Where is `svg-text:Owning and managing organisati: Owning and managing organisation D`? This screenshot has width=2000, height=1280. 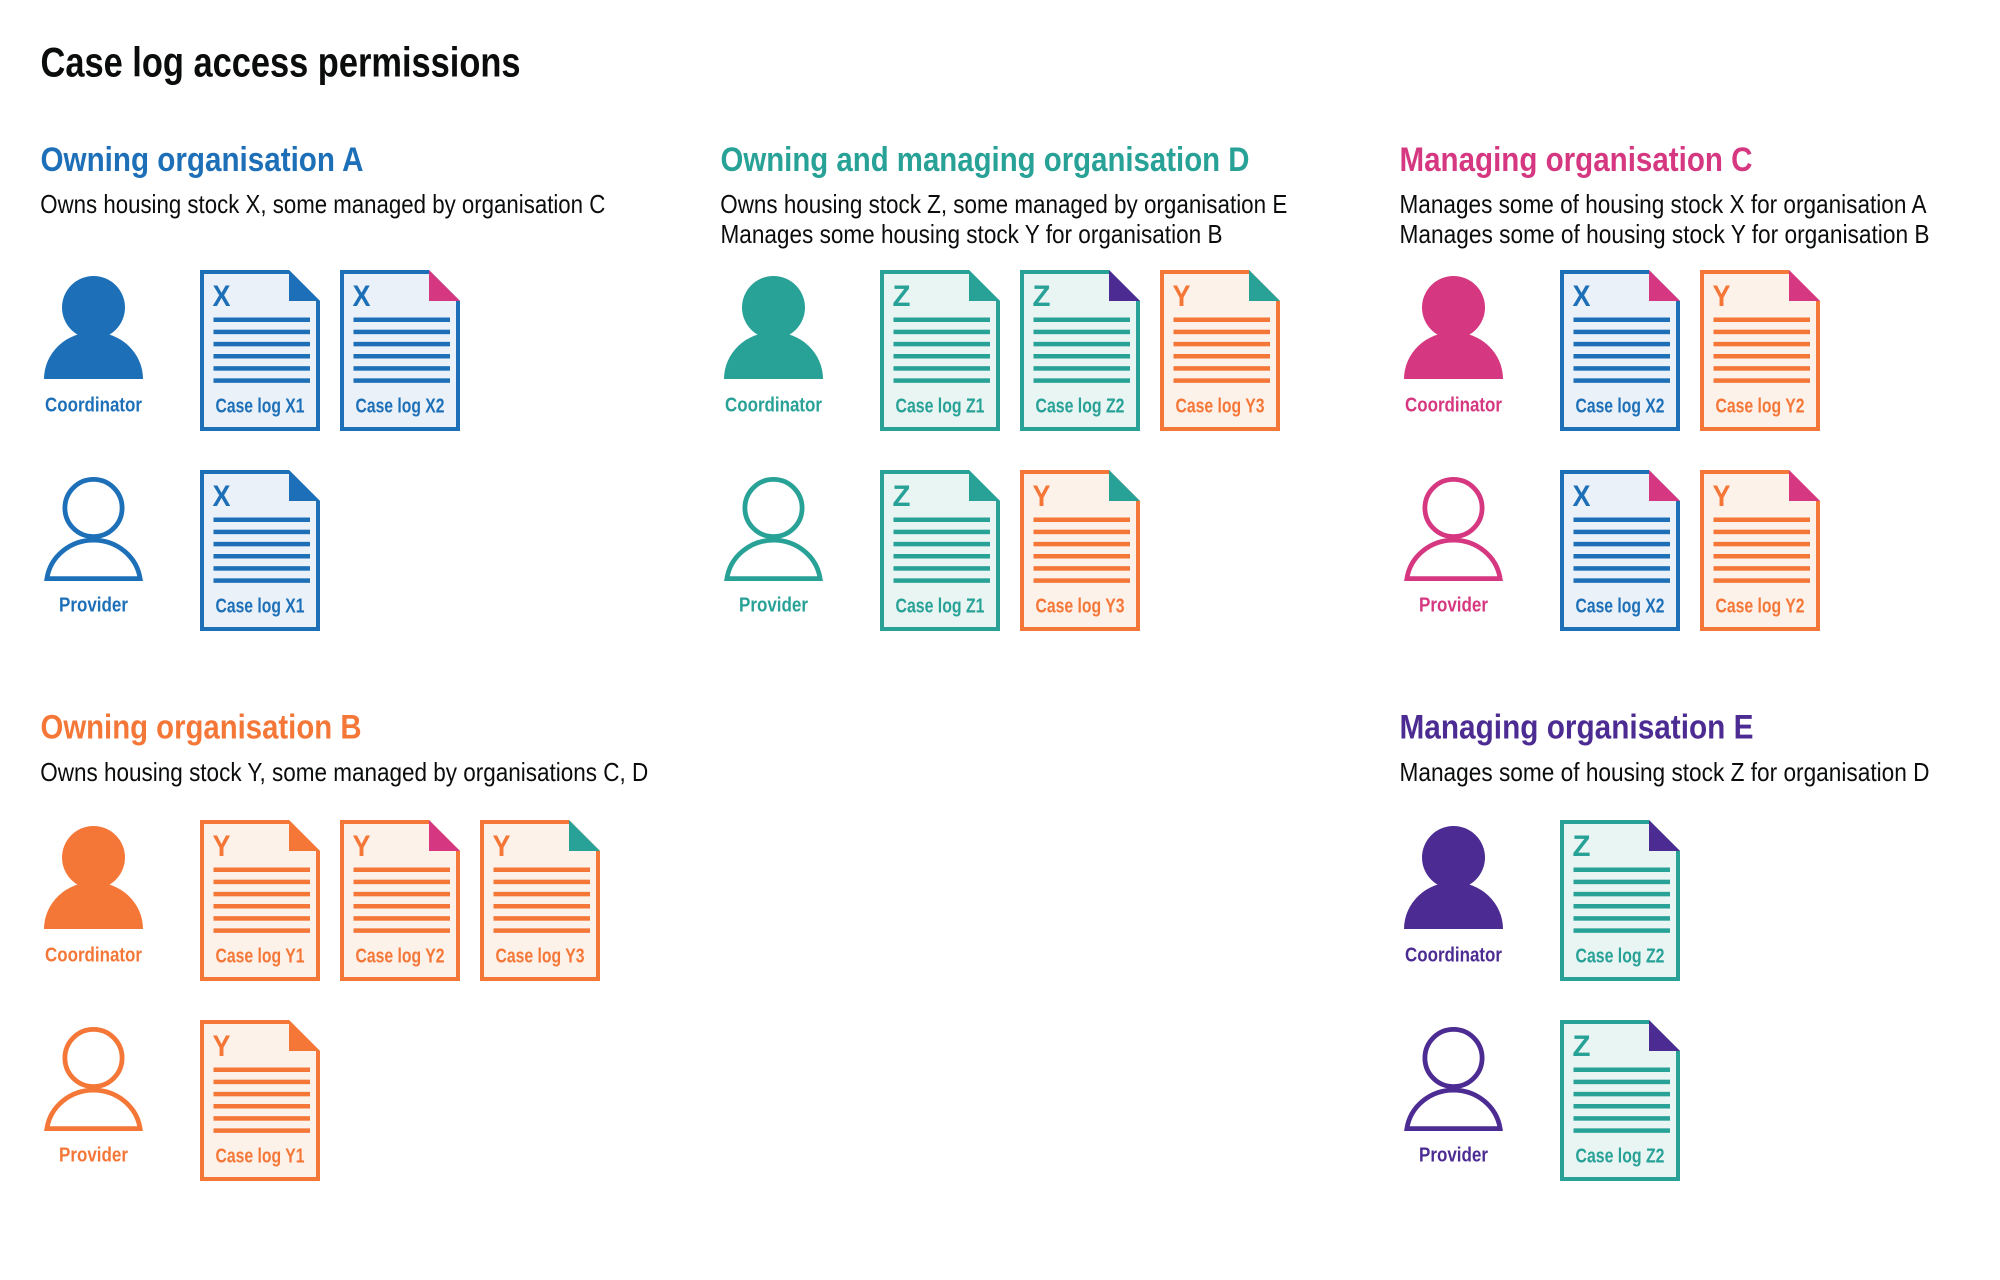
svg-text:Owning and managing organisati: Owning and managing organisation D is located at coordinates (985, 160).